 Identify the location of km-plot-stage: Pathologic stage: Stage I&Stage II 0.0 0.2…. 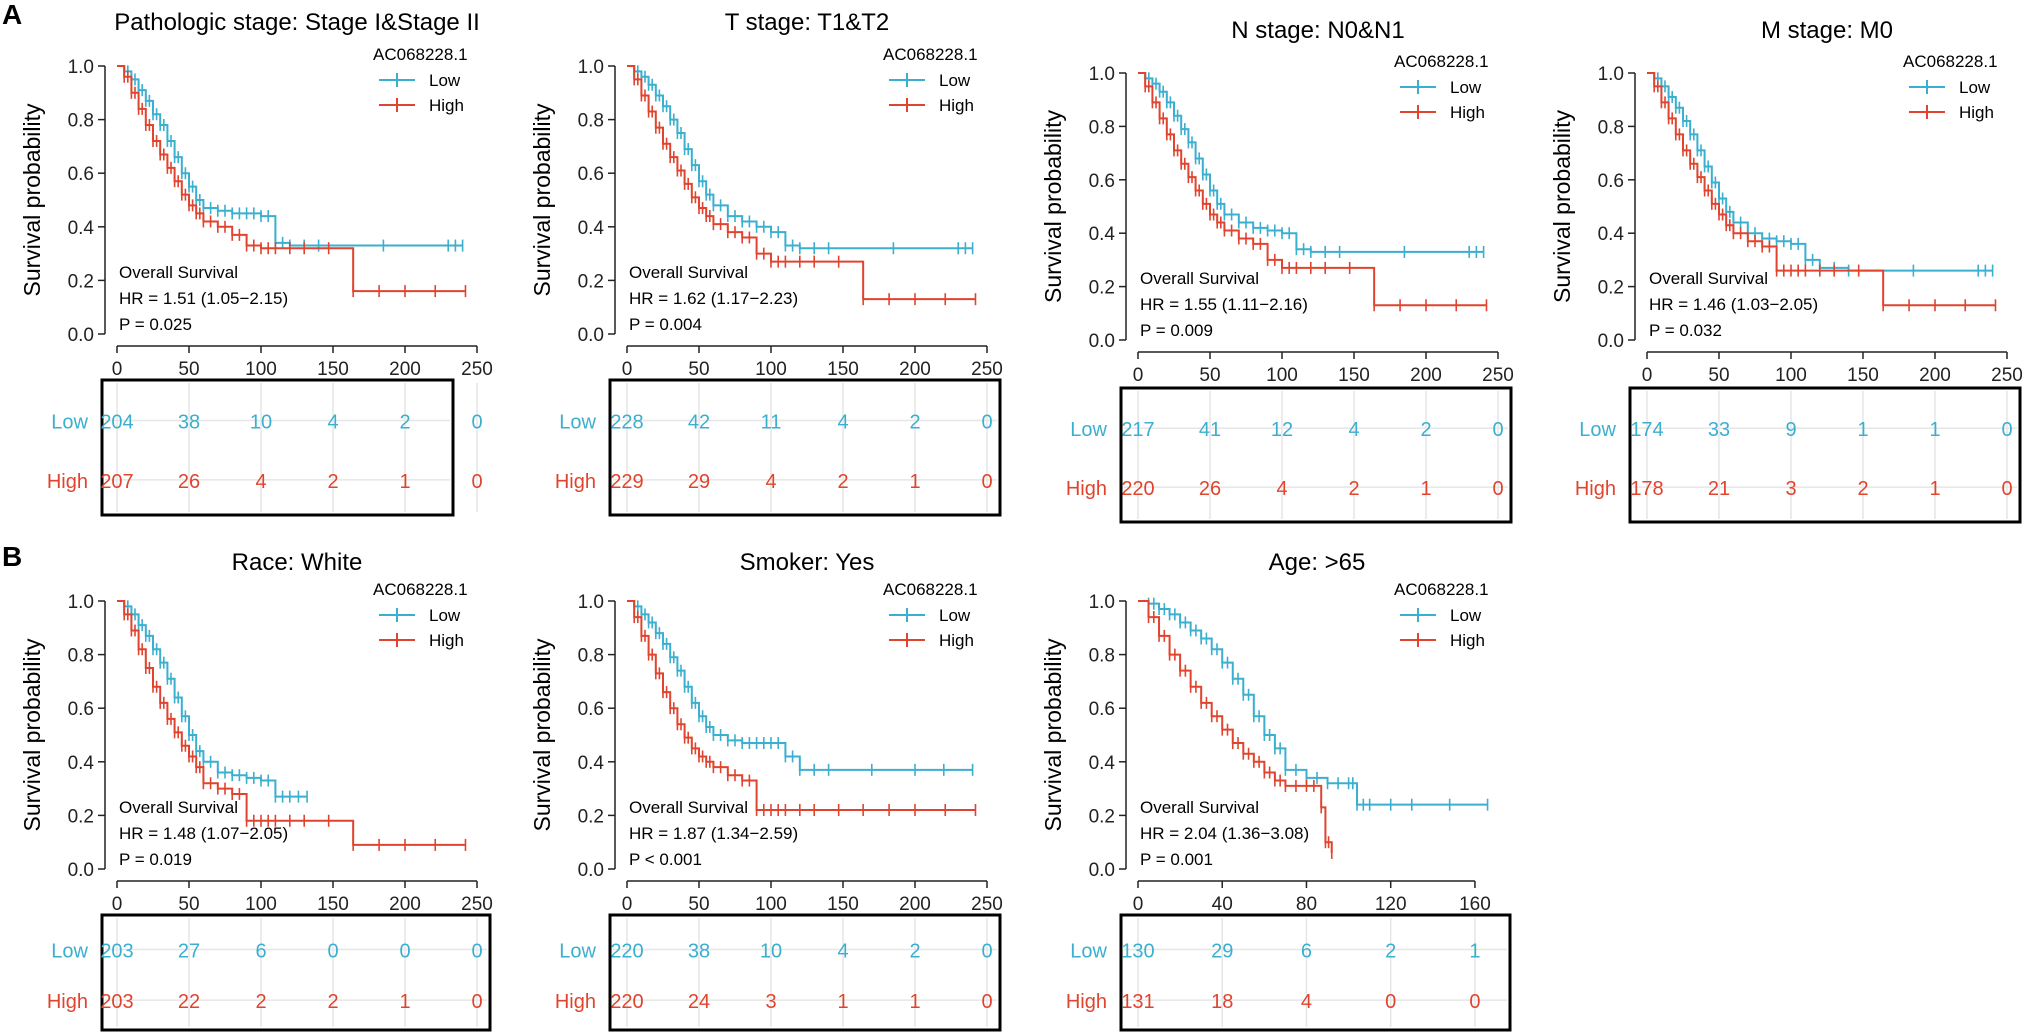
(256, 263).